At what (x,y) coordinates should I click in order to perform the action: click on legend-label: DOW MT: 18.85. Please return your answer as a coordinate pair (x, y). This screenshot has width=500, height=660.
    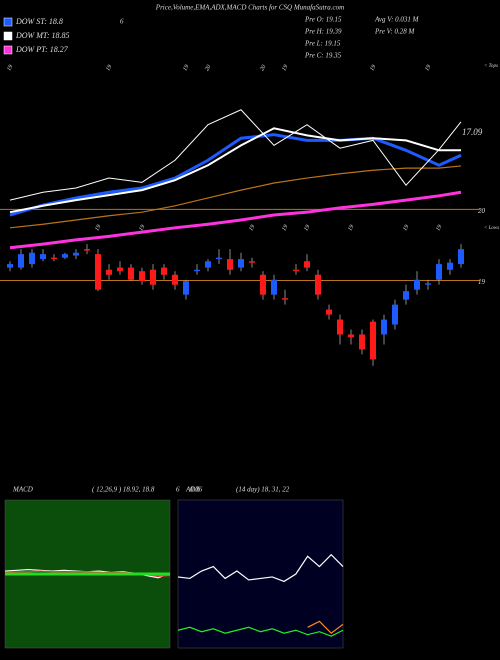
    Looking at the image, I should click on (42, 35).